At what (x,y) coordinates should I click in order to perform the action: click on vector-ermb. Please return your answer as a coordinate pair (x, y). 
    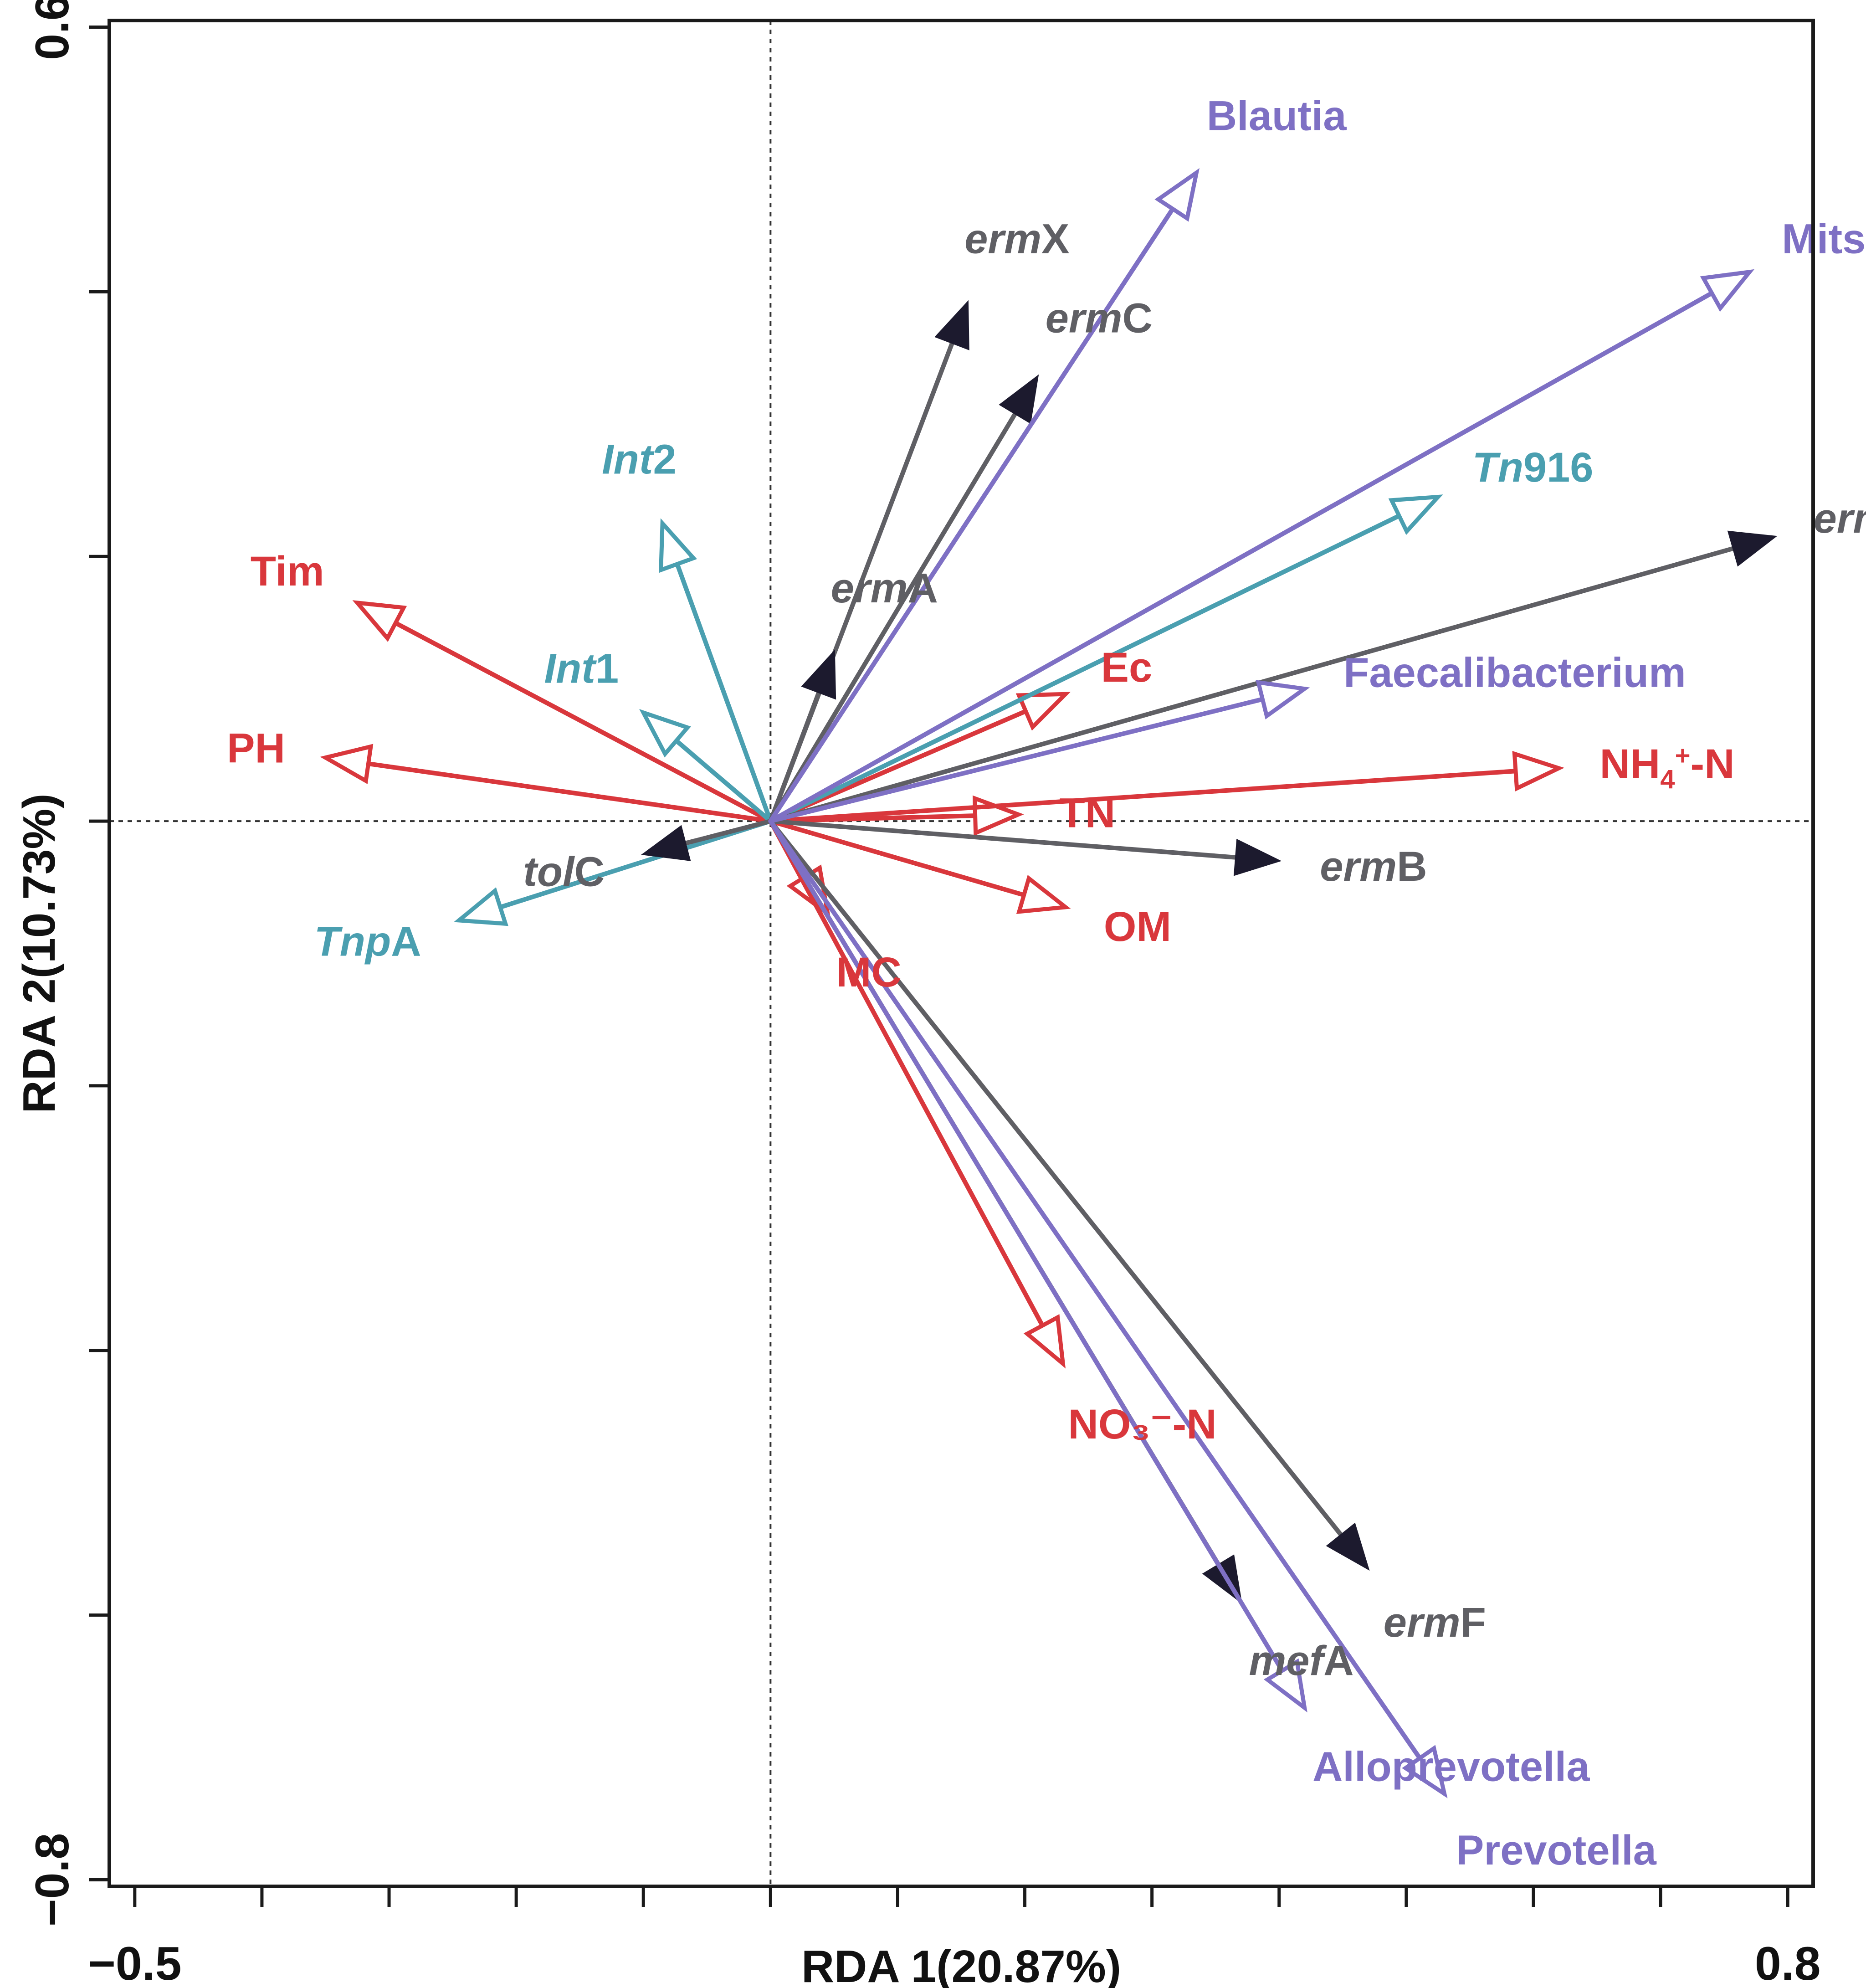
    Looking at the image, I should click on (1025, 847).